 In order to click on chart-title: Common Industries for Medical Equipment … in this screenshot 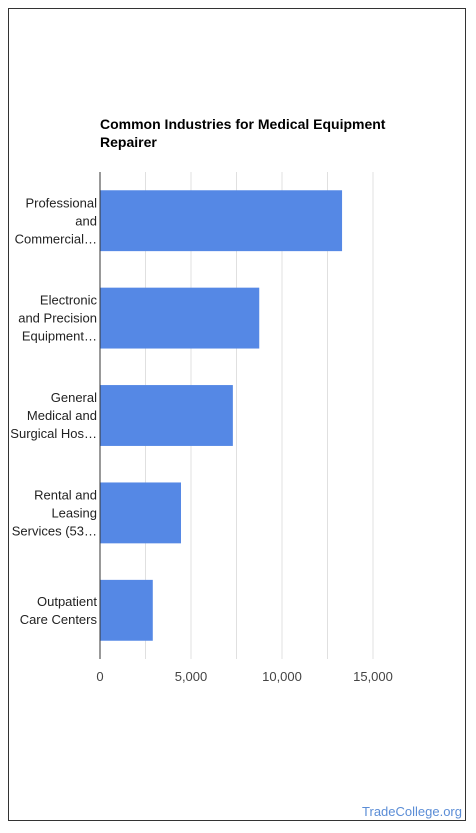, I will do `click(243, 133)`.